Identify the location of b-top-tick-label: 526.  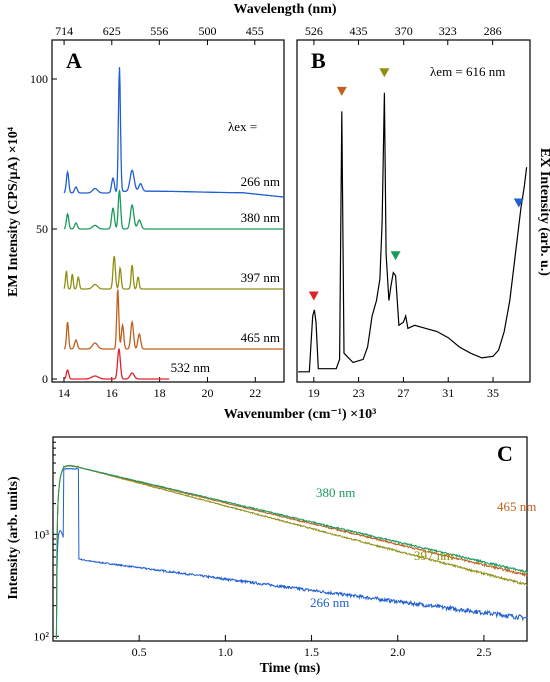
(314, 31).